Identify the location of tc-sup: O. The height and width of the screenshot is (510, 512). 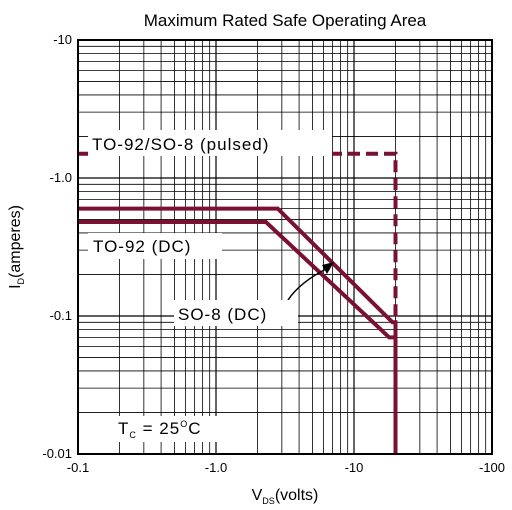
(184, 424).